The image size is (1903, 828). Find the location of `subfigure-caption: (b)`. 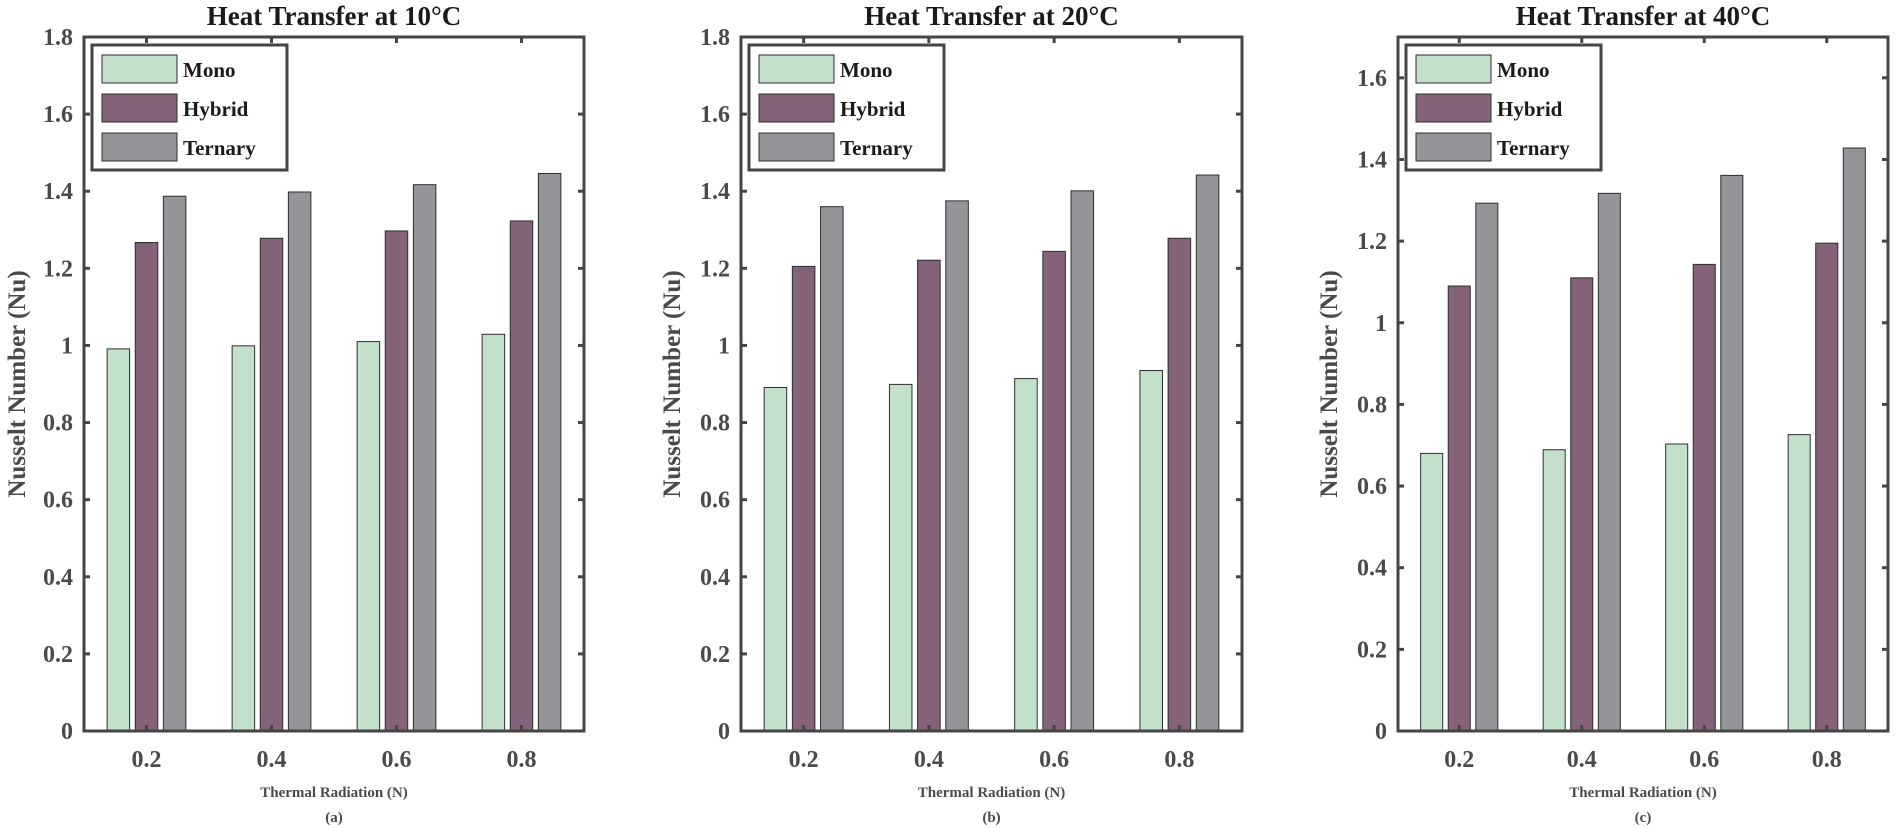

subfigure-caption: (b) is located at coordinates (991, 818).